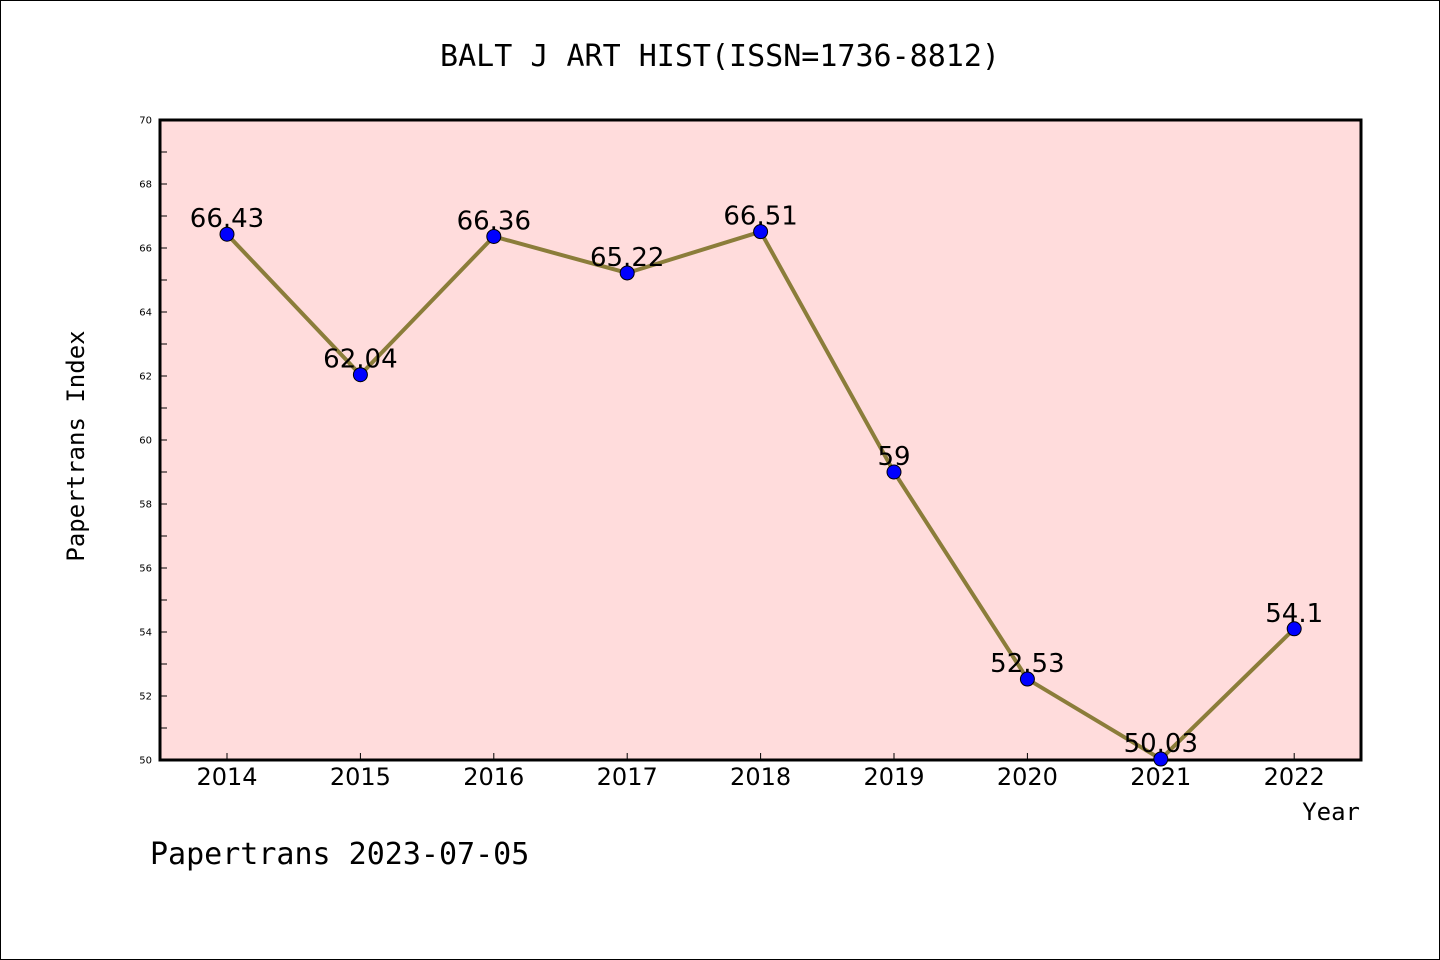 The height and width of the screenshot is (960, 1440). What do you see at coordinates (360, 777) in the screenshot?
I see `x-tick-label: 2015` at bounding box center [360, 777].